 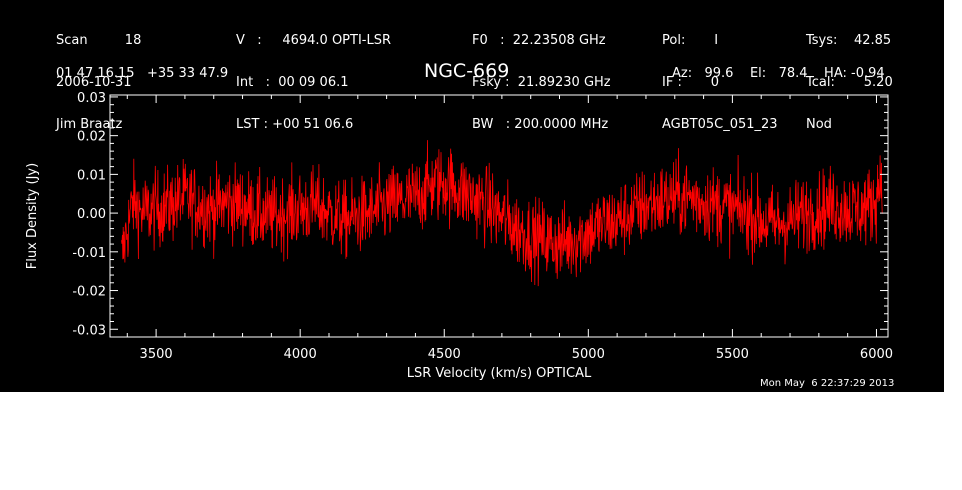 I want to click on x-tick-label: 4500, so click(x=444, y=354).